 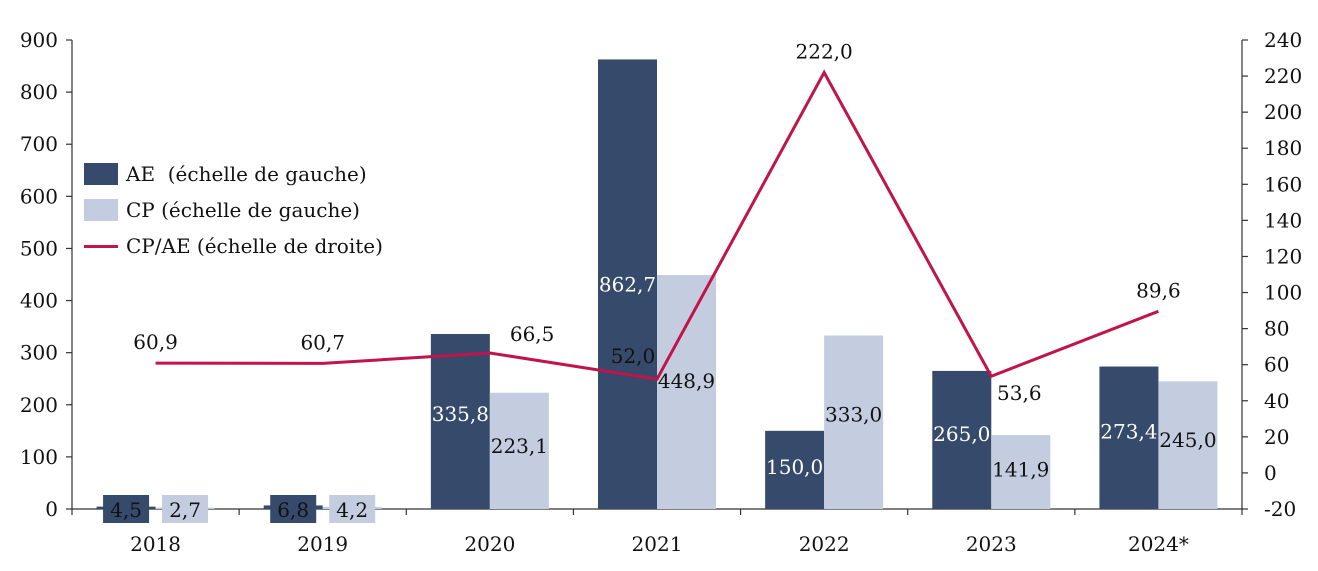 What do you see at coordinates (519, 446) in the screenshot?
I see `data-label-cp: 223,1` at bounding box center [519, 446].